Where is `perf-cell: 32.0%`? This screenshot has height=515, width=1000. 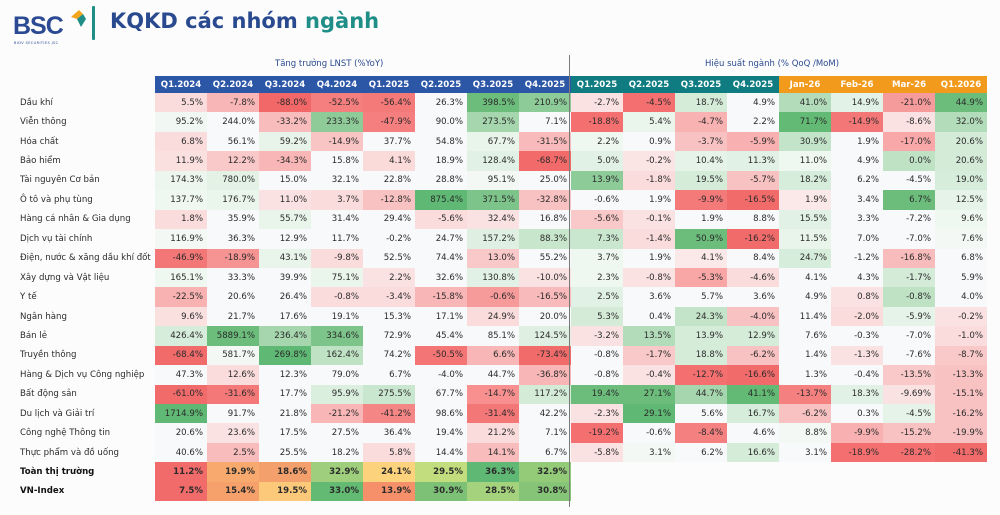 perf-cell: 32.0% is located at coordinates (961, 122).